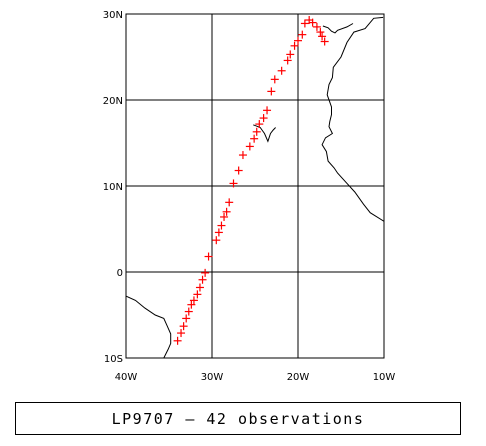 The height and width of the screenshot is (446, 486). I want to click on y-axis-ticks: 30N 20N 10N 0 10S, so click(113, 187).